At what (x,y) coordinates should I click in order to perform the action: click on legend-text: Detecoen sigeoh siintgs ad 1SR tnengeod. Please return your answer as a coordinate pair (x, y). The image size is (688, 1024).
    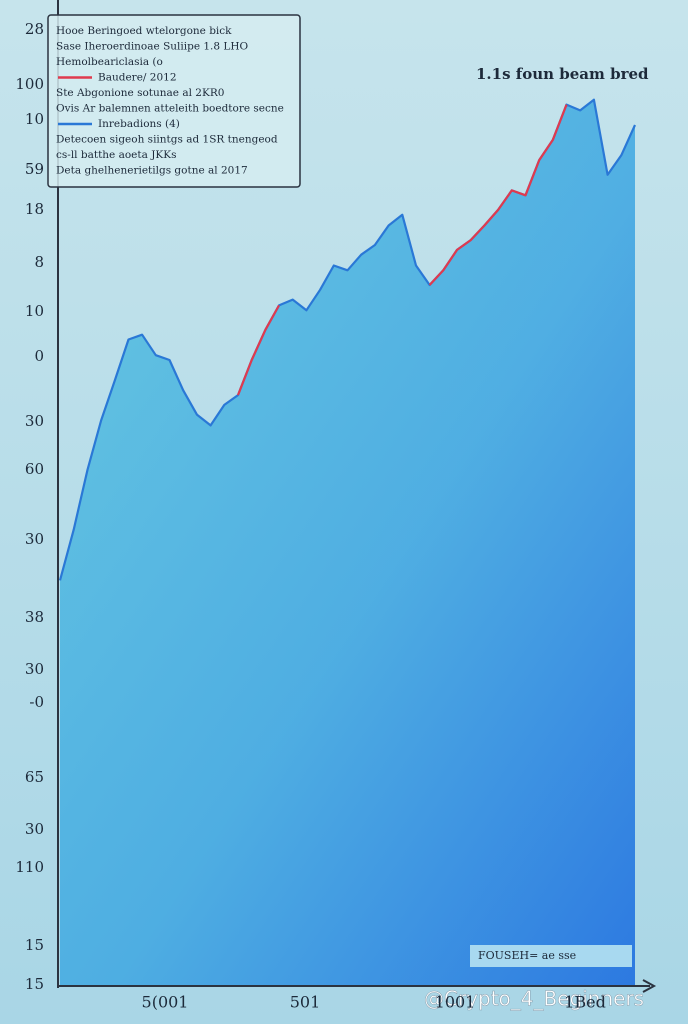
    Looking at the image, I should click on (167, 140).